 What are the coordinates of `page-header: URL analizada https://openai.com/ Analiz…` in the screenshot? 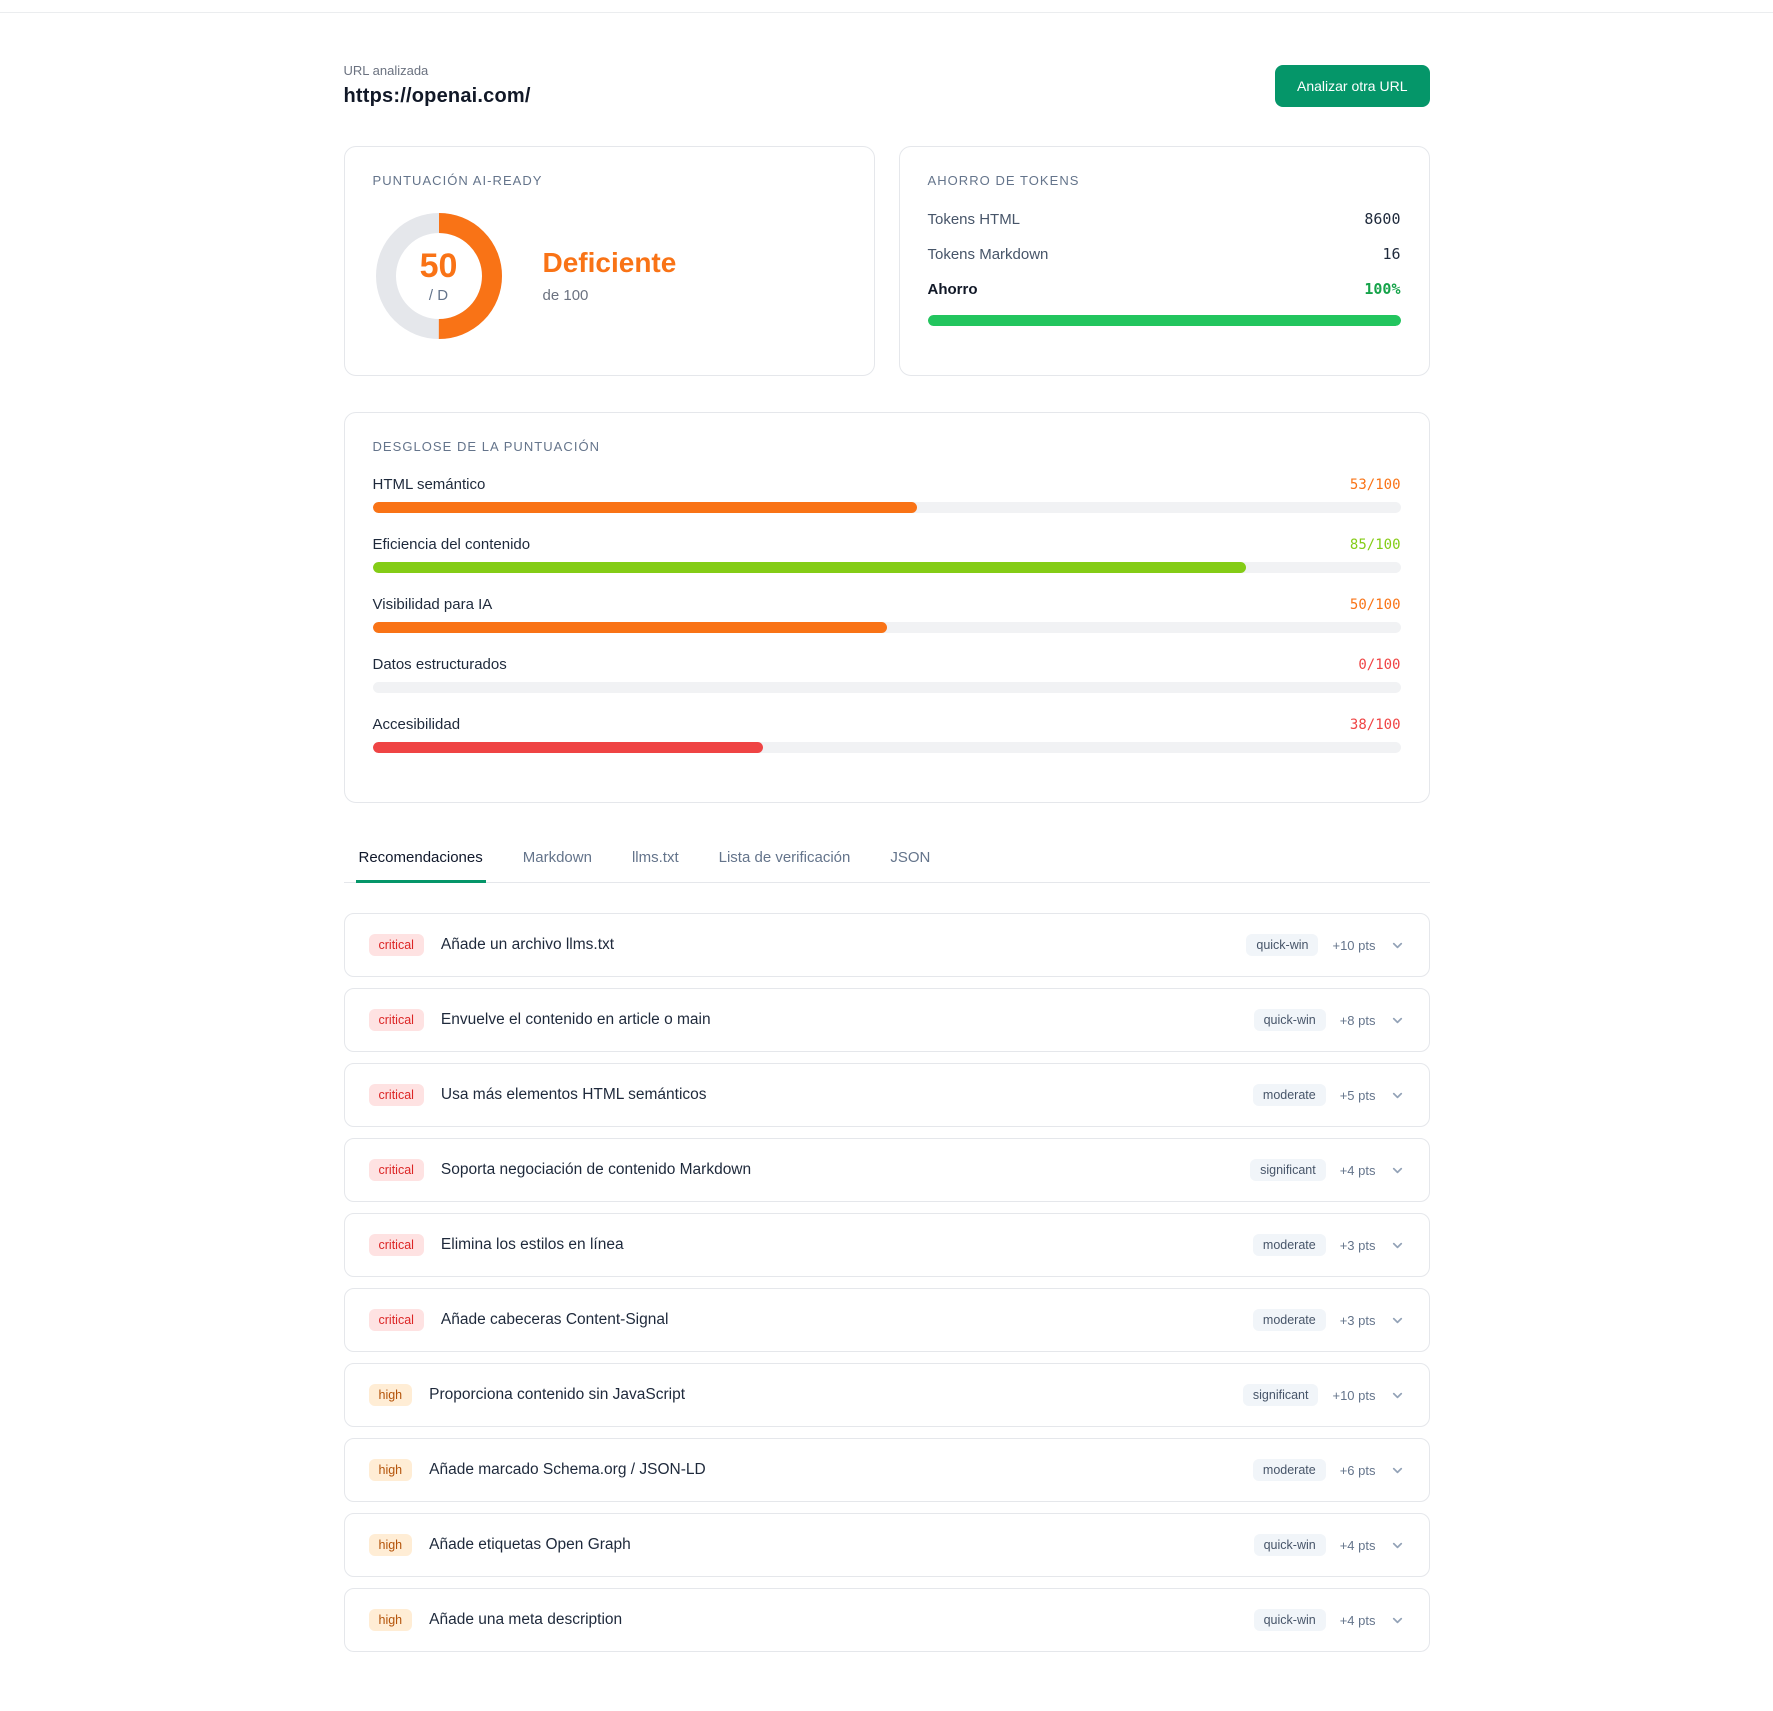 It's located at (887, 85).